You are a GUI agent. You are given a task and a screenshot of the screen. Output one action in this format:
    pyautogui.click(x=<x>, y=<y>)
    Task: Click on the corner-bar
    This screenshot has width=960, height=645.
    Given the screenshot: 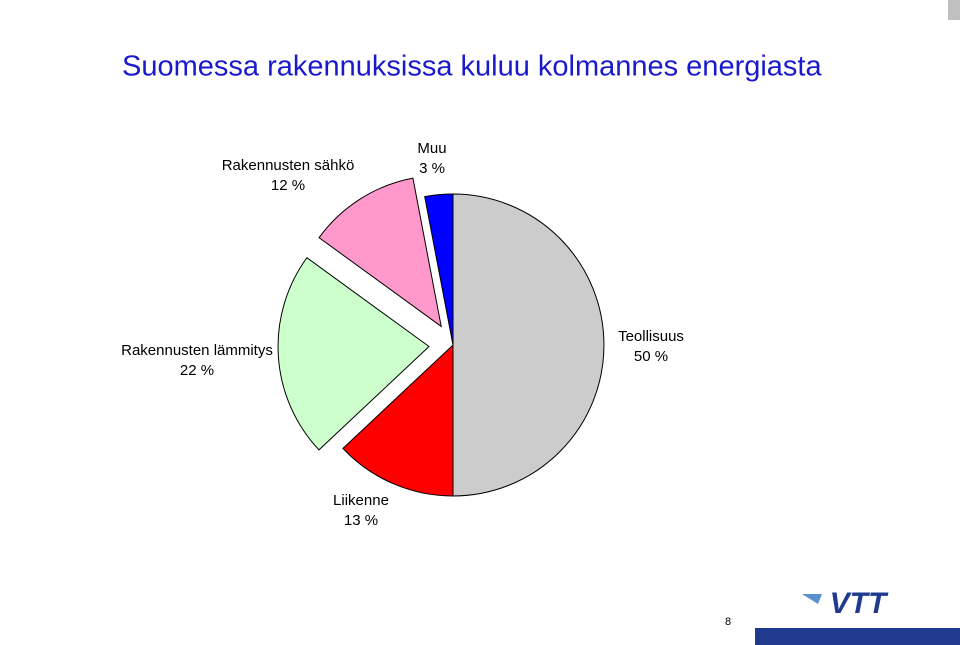 What is the action you would take?
    pyautogui.click(x=954, y=10)
    